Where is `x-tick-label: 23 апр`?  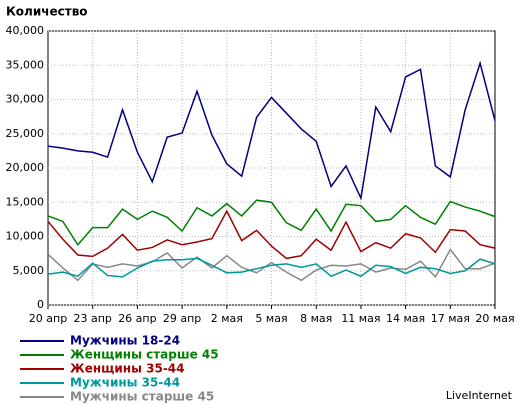 x-tick-label: 23 апр is located at coordinates (92, 318).